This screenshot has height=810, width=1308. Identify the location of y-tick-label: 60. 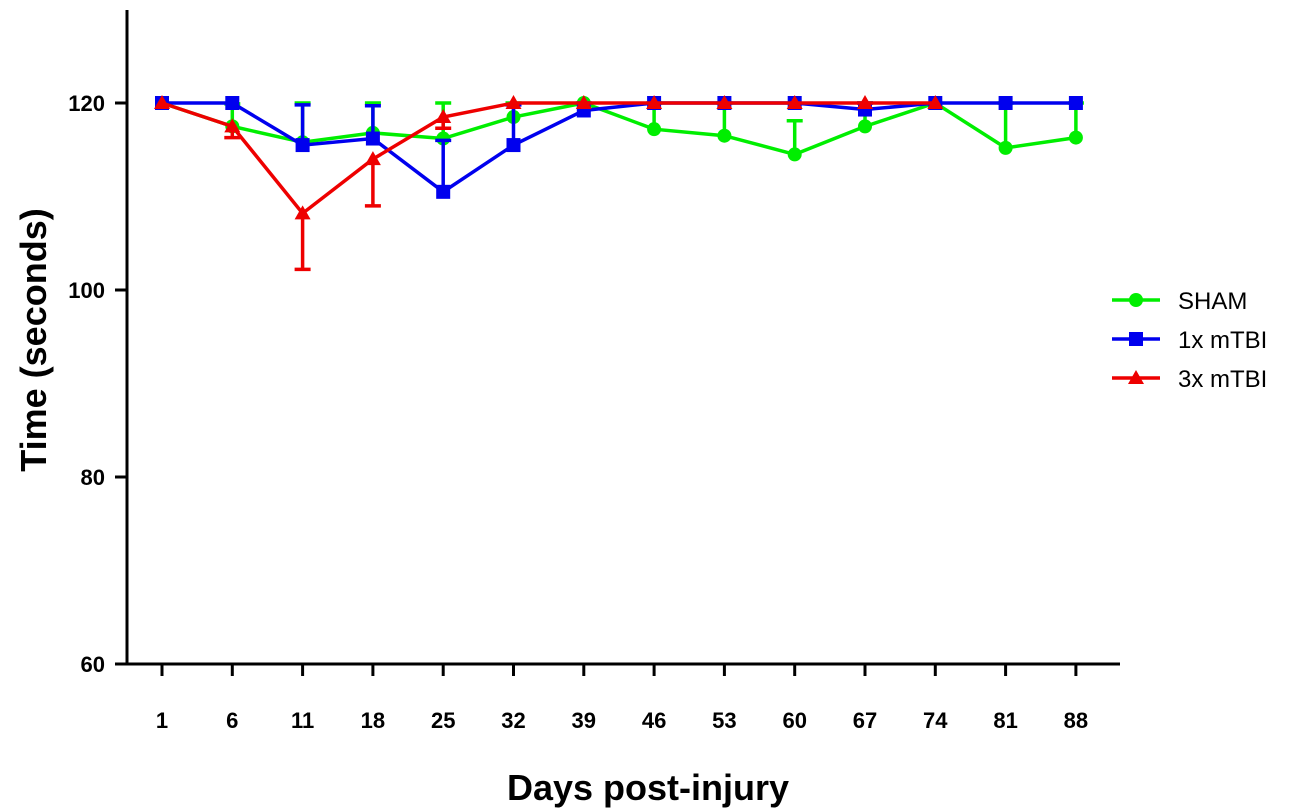
(93, 664).